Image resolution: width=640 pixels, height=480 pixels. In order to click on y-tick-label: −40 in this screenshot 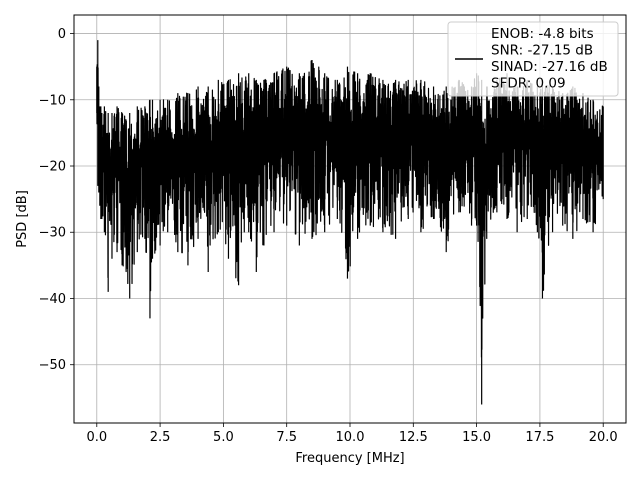, I will do `click(52, 299)`.